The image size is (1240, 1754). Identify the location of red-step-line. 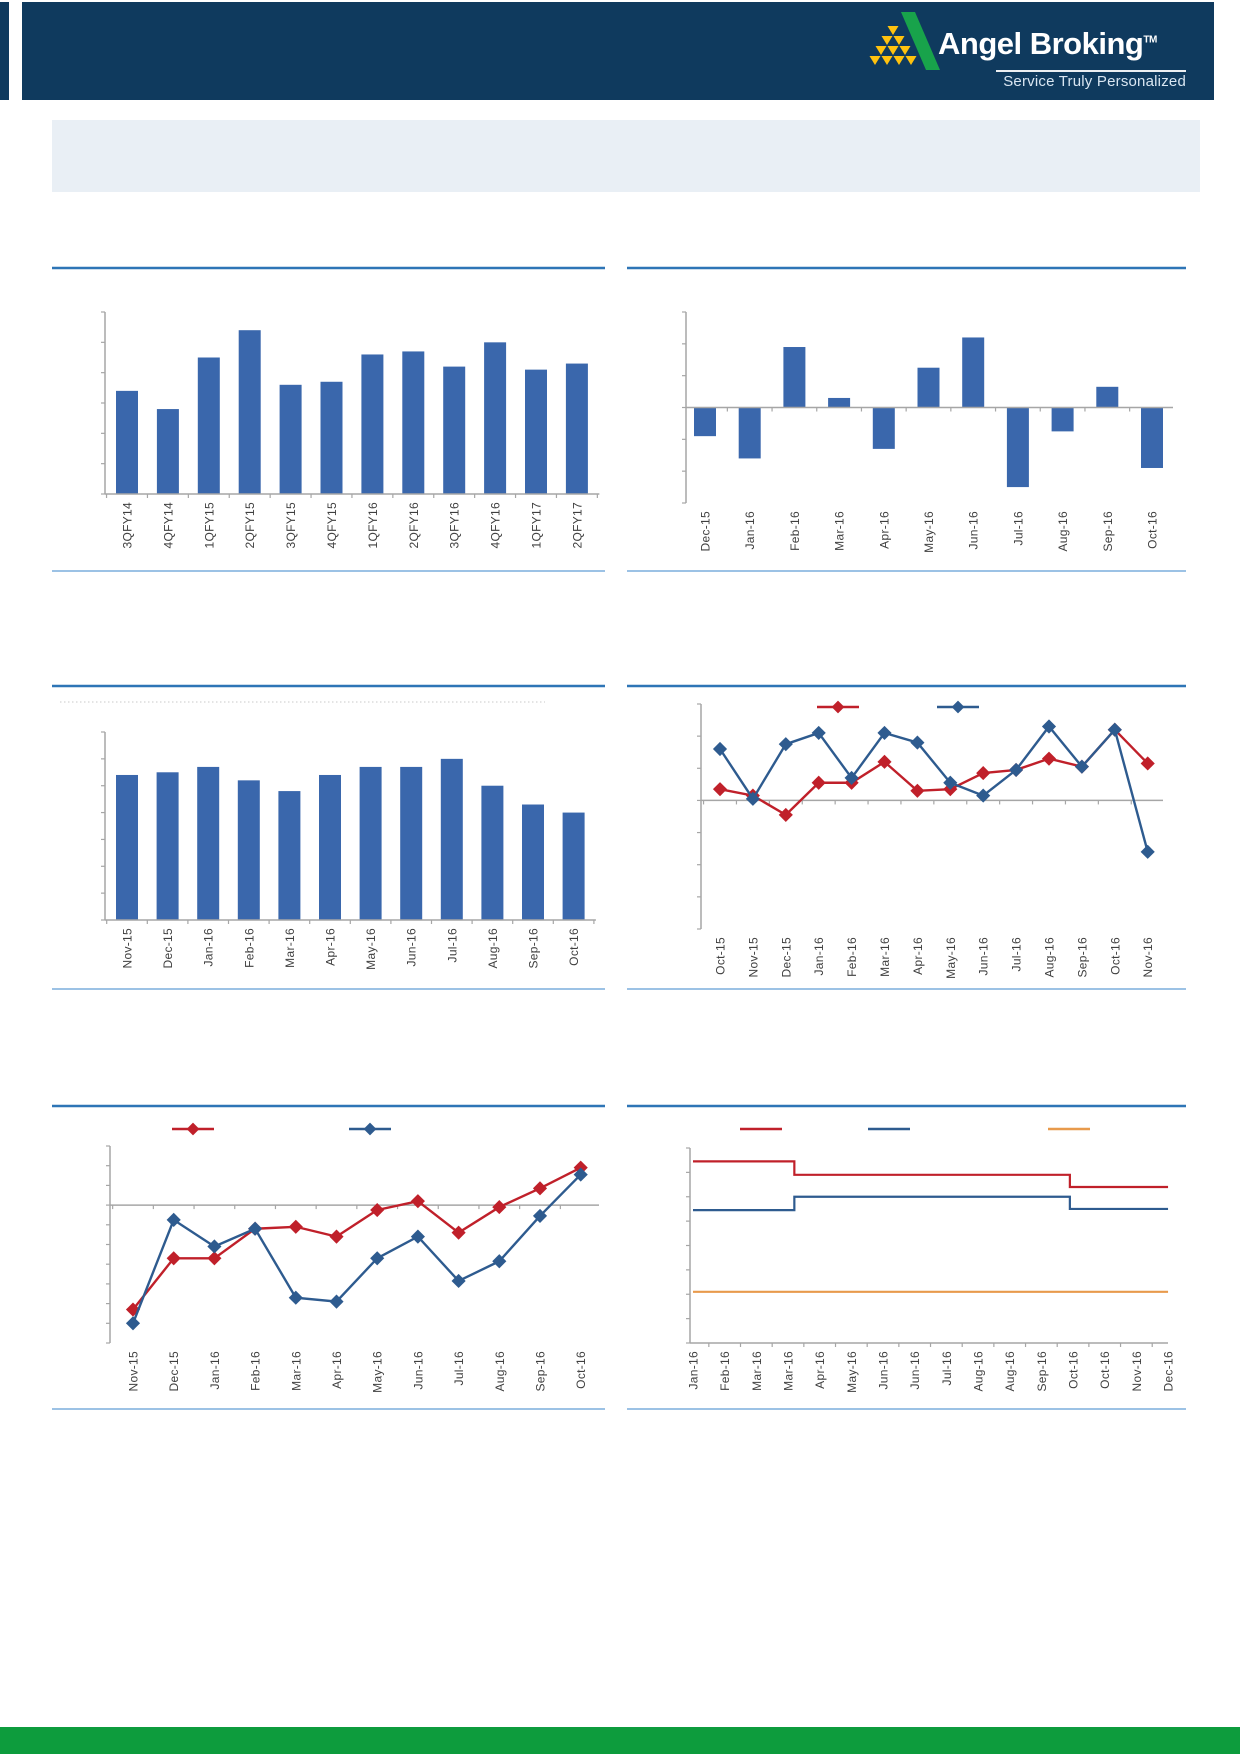
(931, 1174).